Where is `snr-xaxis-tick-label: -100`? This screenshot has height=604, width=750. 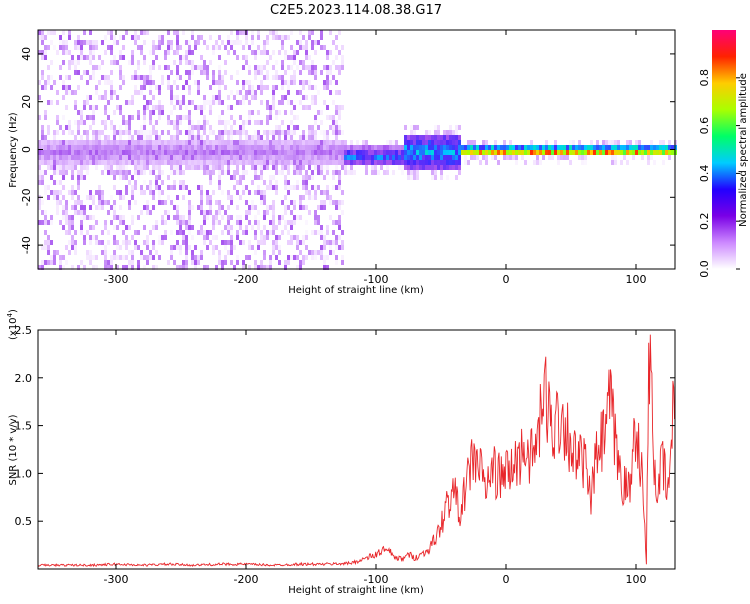
snr-xaxis-tick-label: -100 is located at coordinates (376, 579).